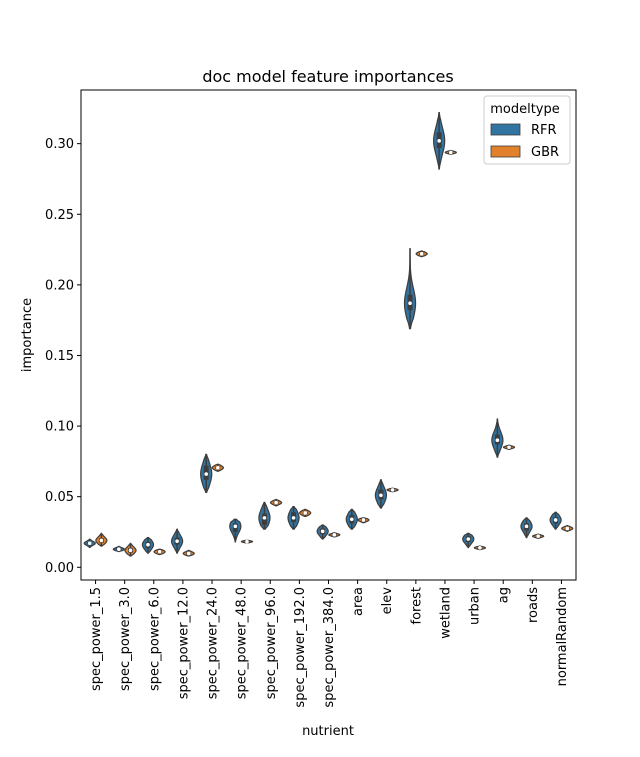 The width and height of the screenshot is (640, 757). I want to click on y-tick-label: 0.10, so click(59, 427).